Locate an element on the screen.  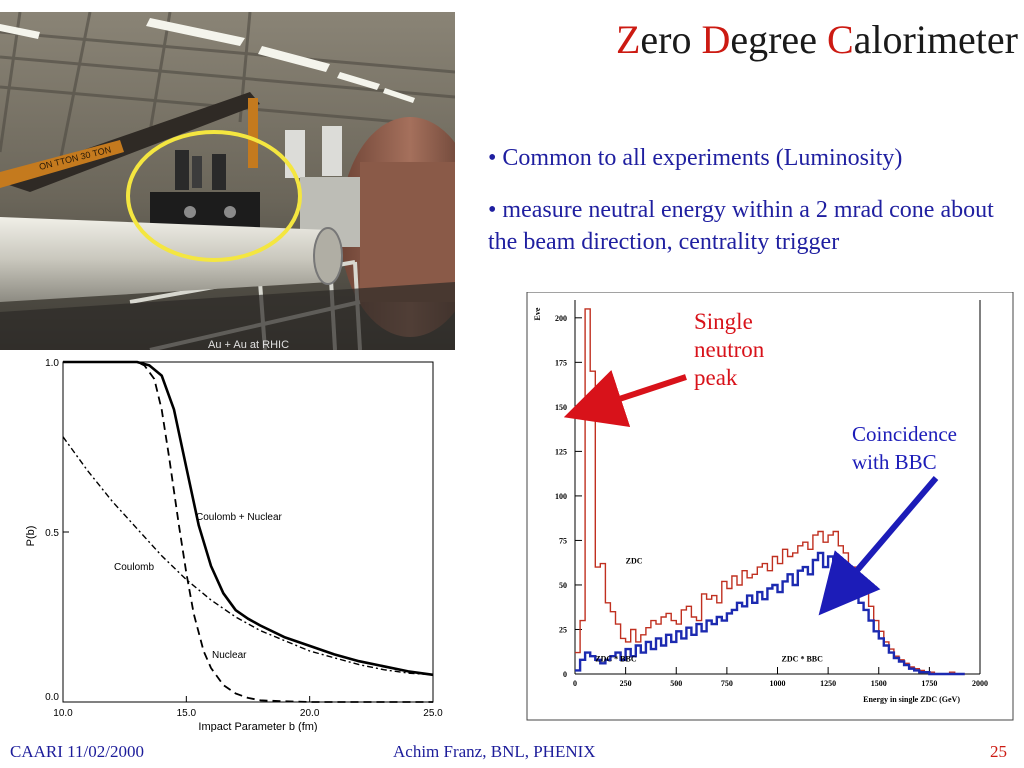
histogram-line-zdc-bbc is located at coordinates (770, 613).